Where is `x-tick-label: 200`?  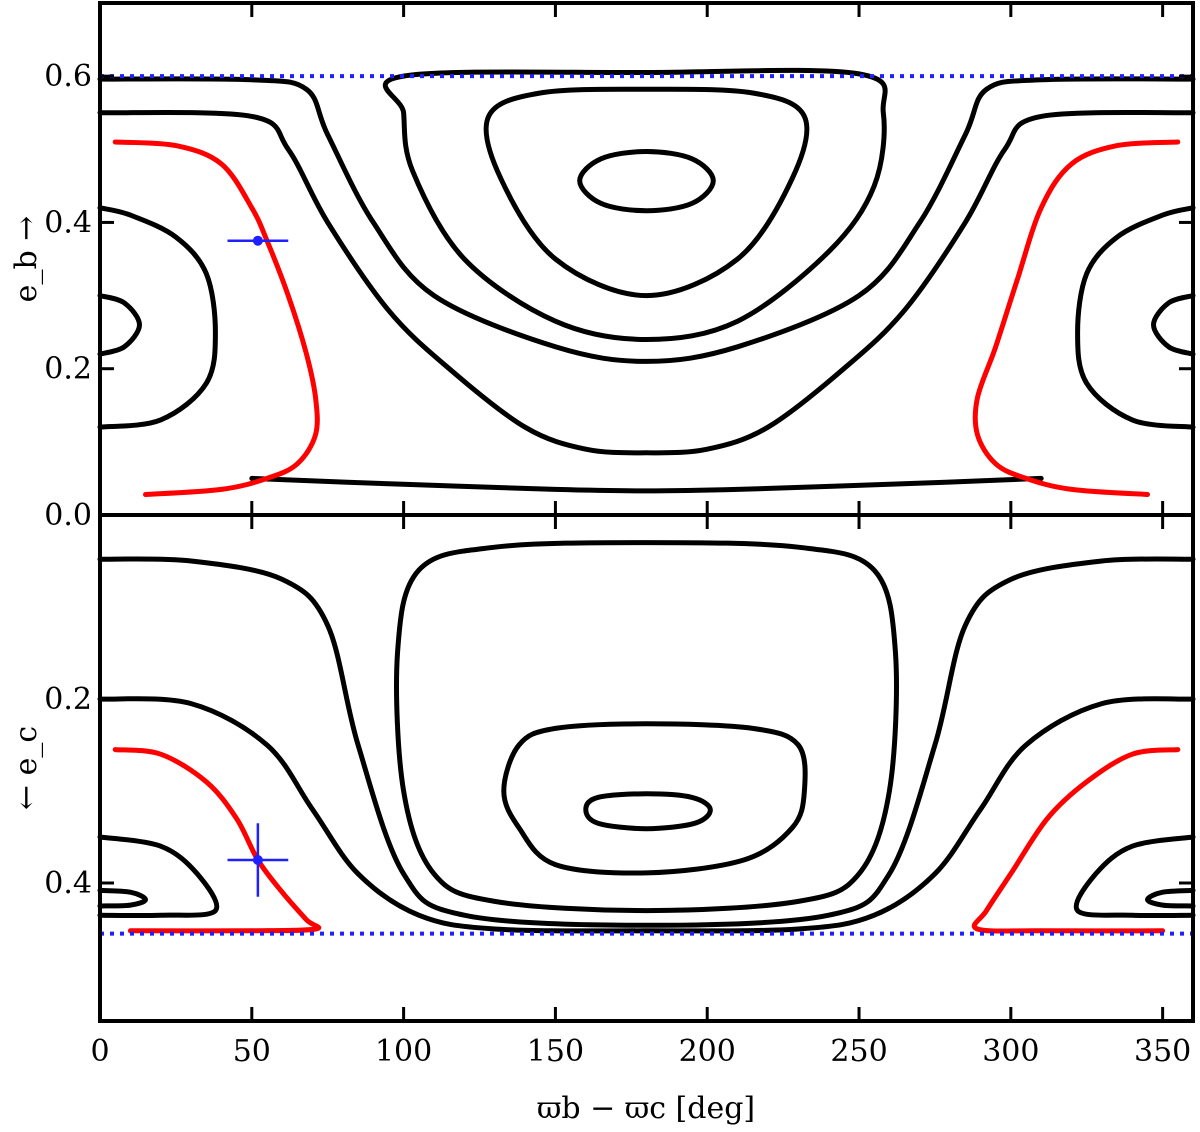
x-tick-label: 200 is located at coordinates (707, 1051).